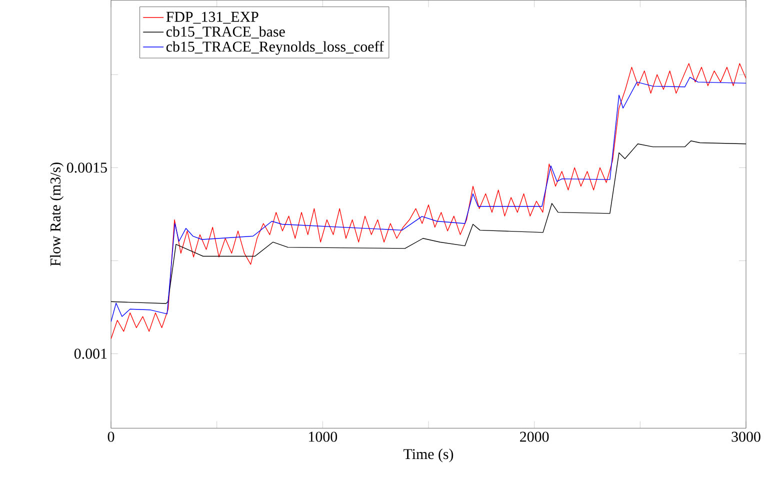 The image size is (781, 486). I want to click on x-tick-label: 1000, so click(323, 437).